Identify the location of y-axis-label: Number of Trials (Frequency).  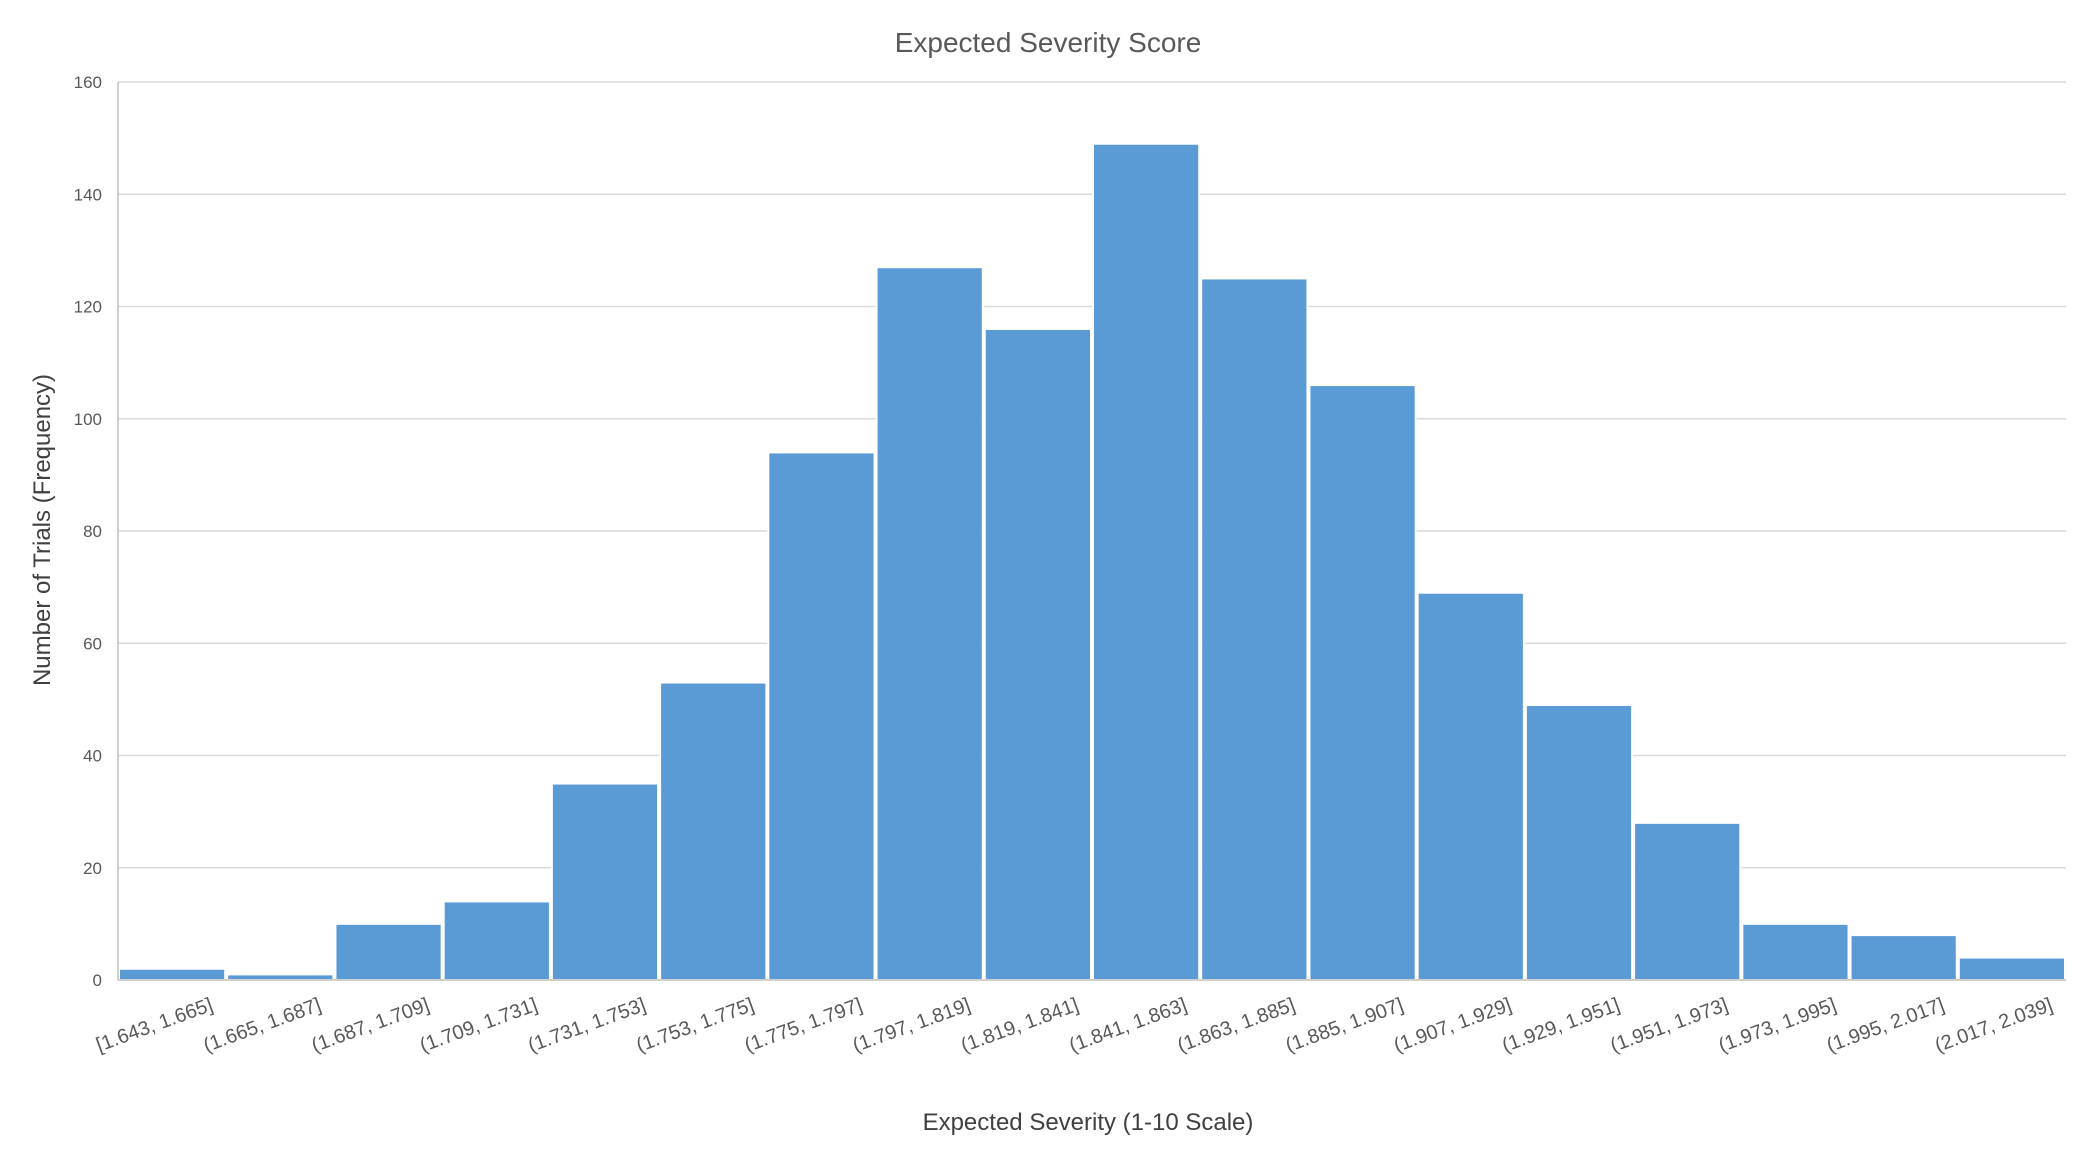
(42, 530).